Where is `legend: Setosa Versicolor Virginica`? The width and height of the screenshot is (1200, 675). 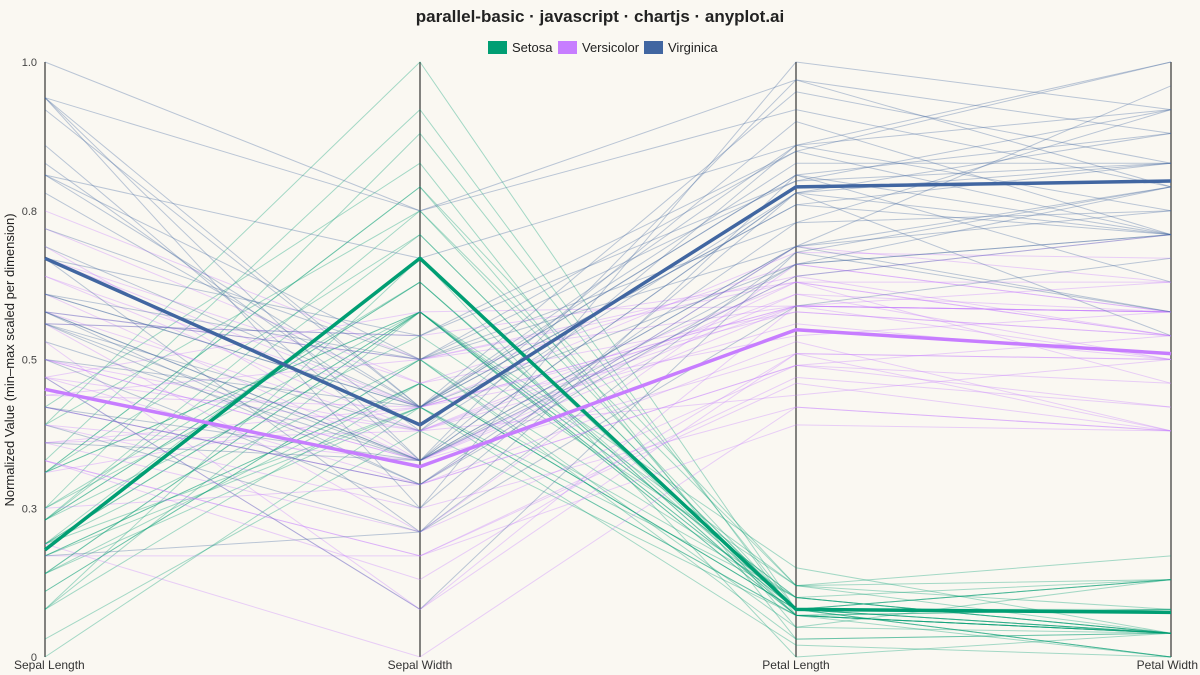
legend: Setosa Versicolor Virginica is located at coordinates (603, 47).